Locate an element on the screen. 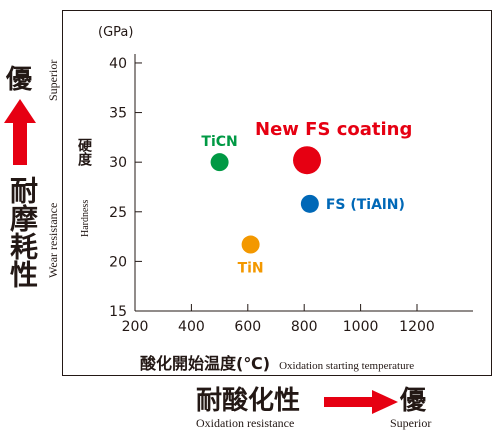 This screenshot has height=432, width=496. x-ticks: 200 400 600 800 1000 1200 is located at coordinates (278, 319).